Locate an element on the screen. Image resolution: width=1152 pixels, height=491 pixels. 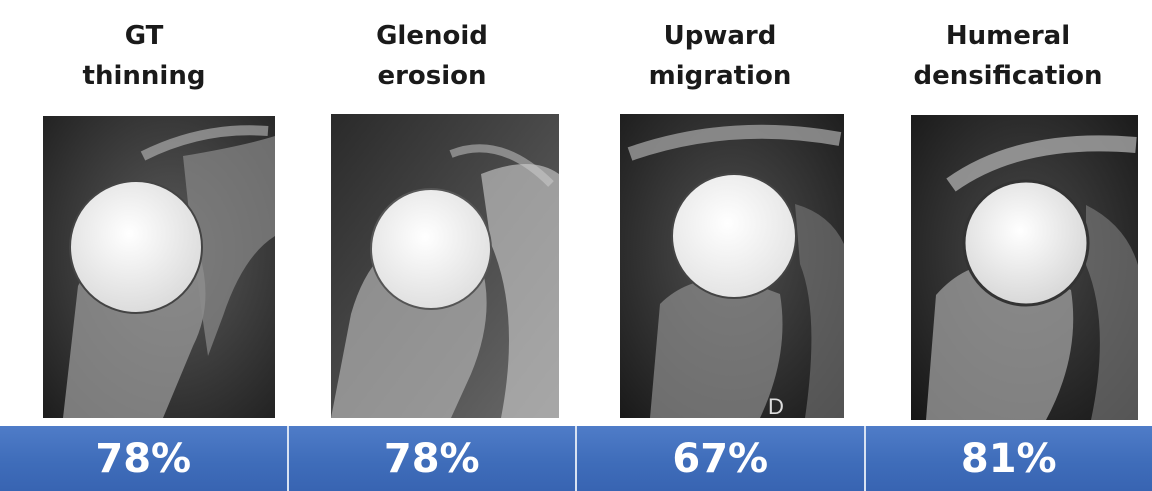
xray-image-gt-thinning is located at coordinates (159, 267).